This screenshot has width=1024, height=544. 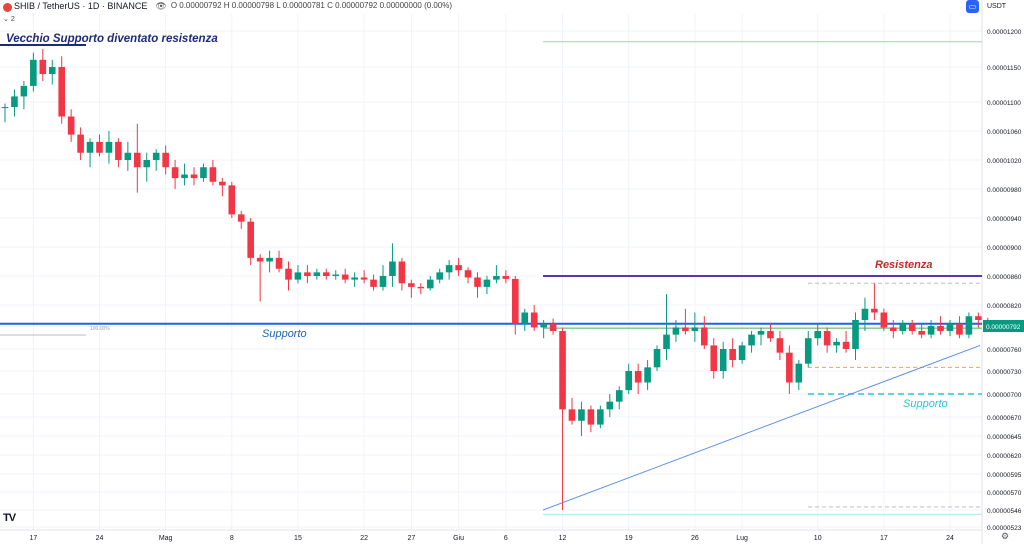 I want to click on x-tick-label: 26, so click(x=695, y=538).